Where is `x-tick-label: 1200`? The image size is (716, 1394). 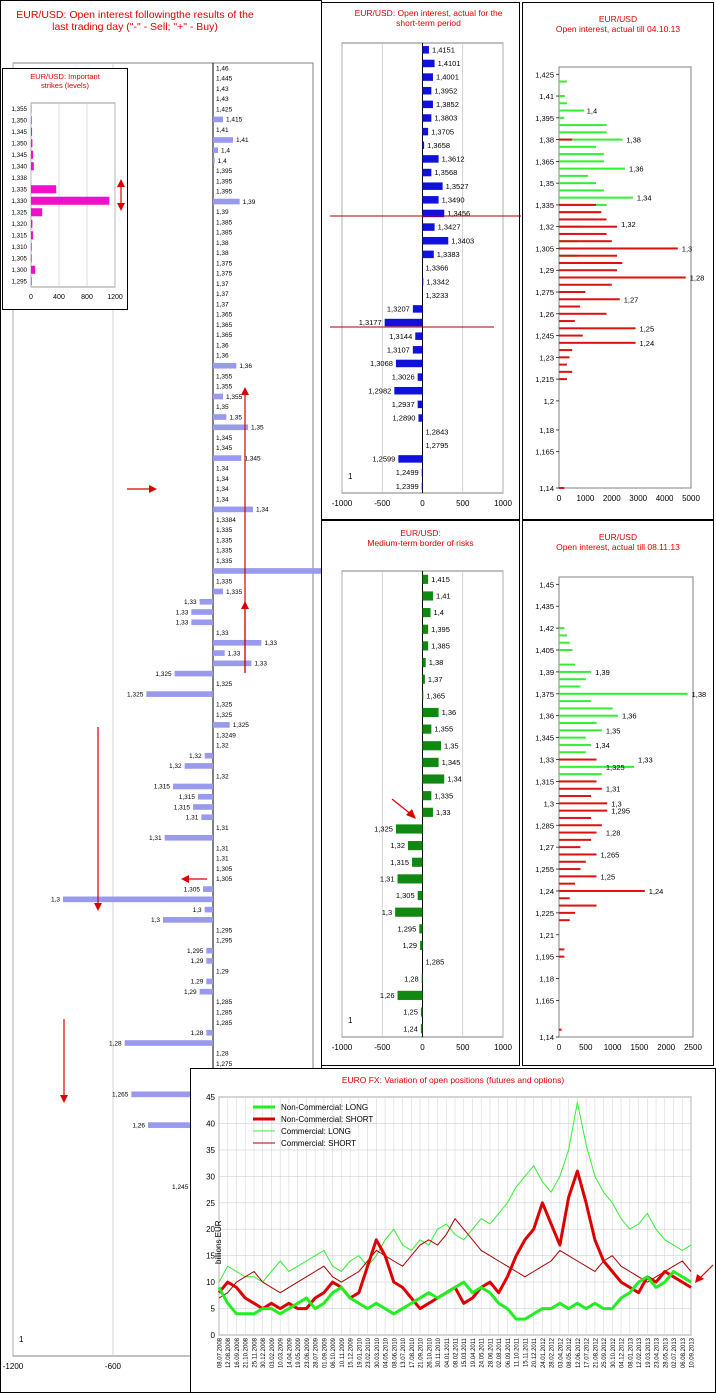
x-tick-label: 1200 is located at coordinates (115, 297).